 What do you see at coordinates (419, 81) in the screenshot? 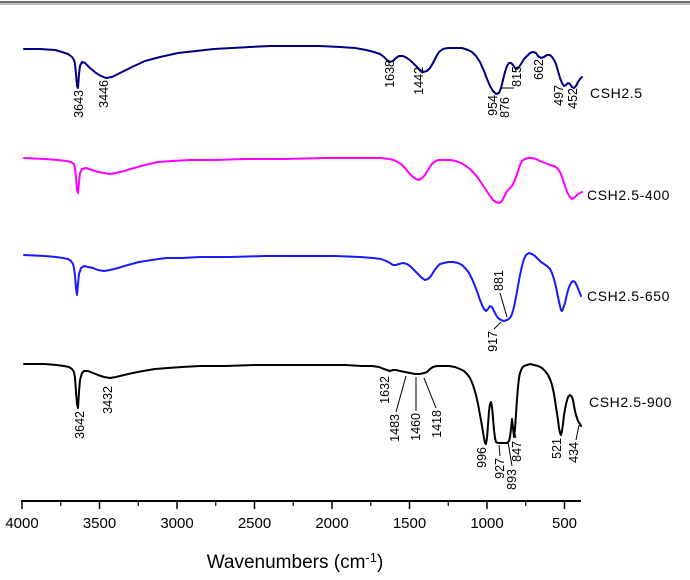
I see `peak-wavenumber-label: 1442` at bounding box center [419, 81].